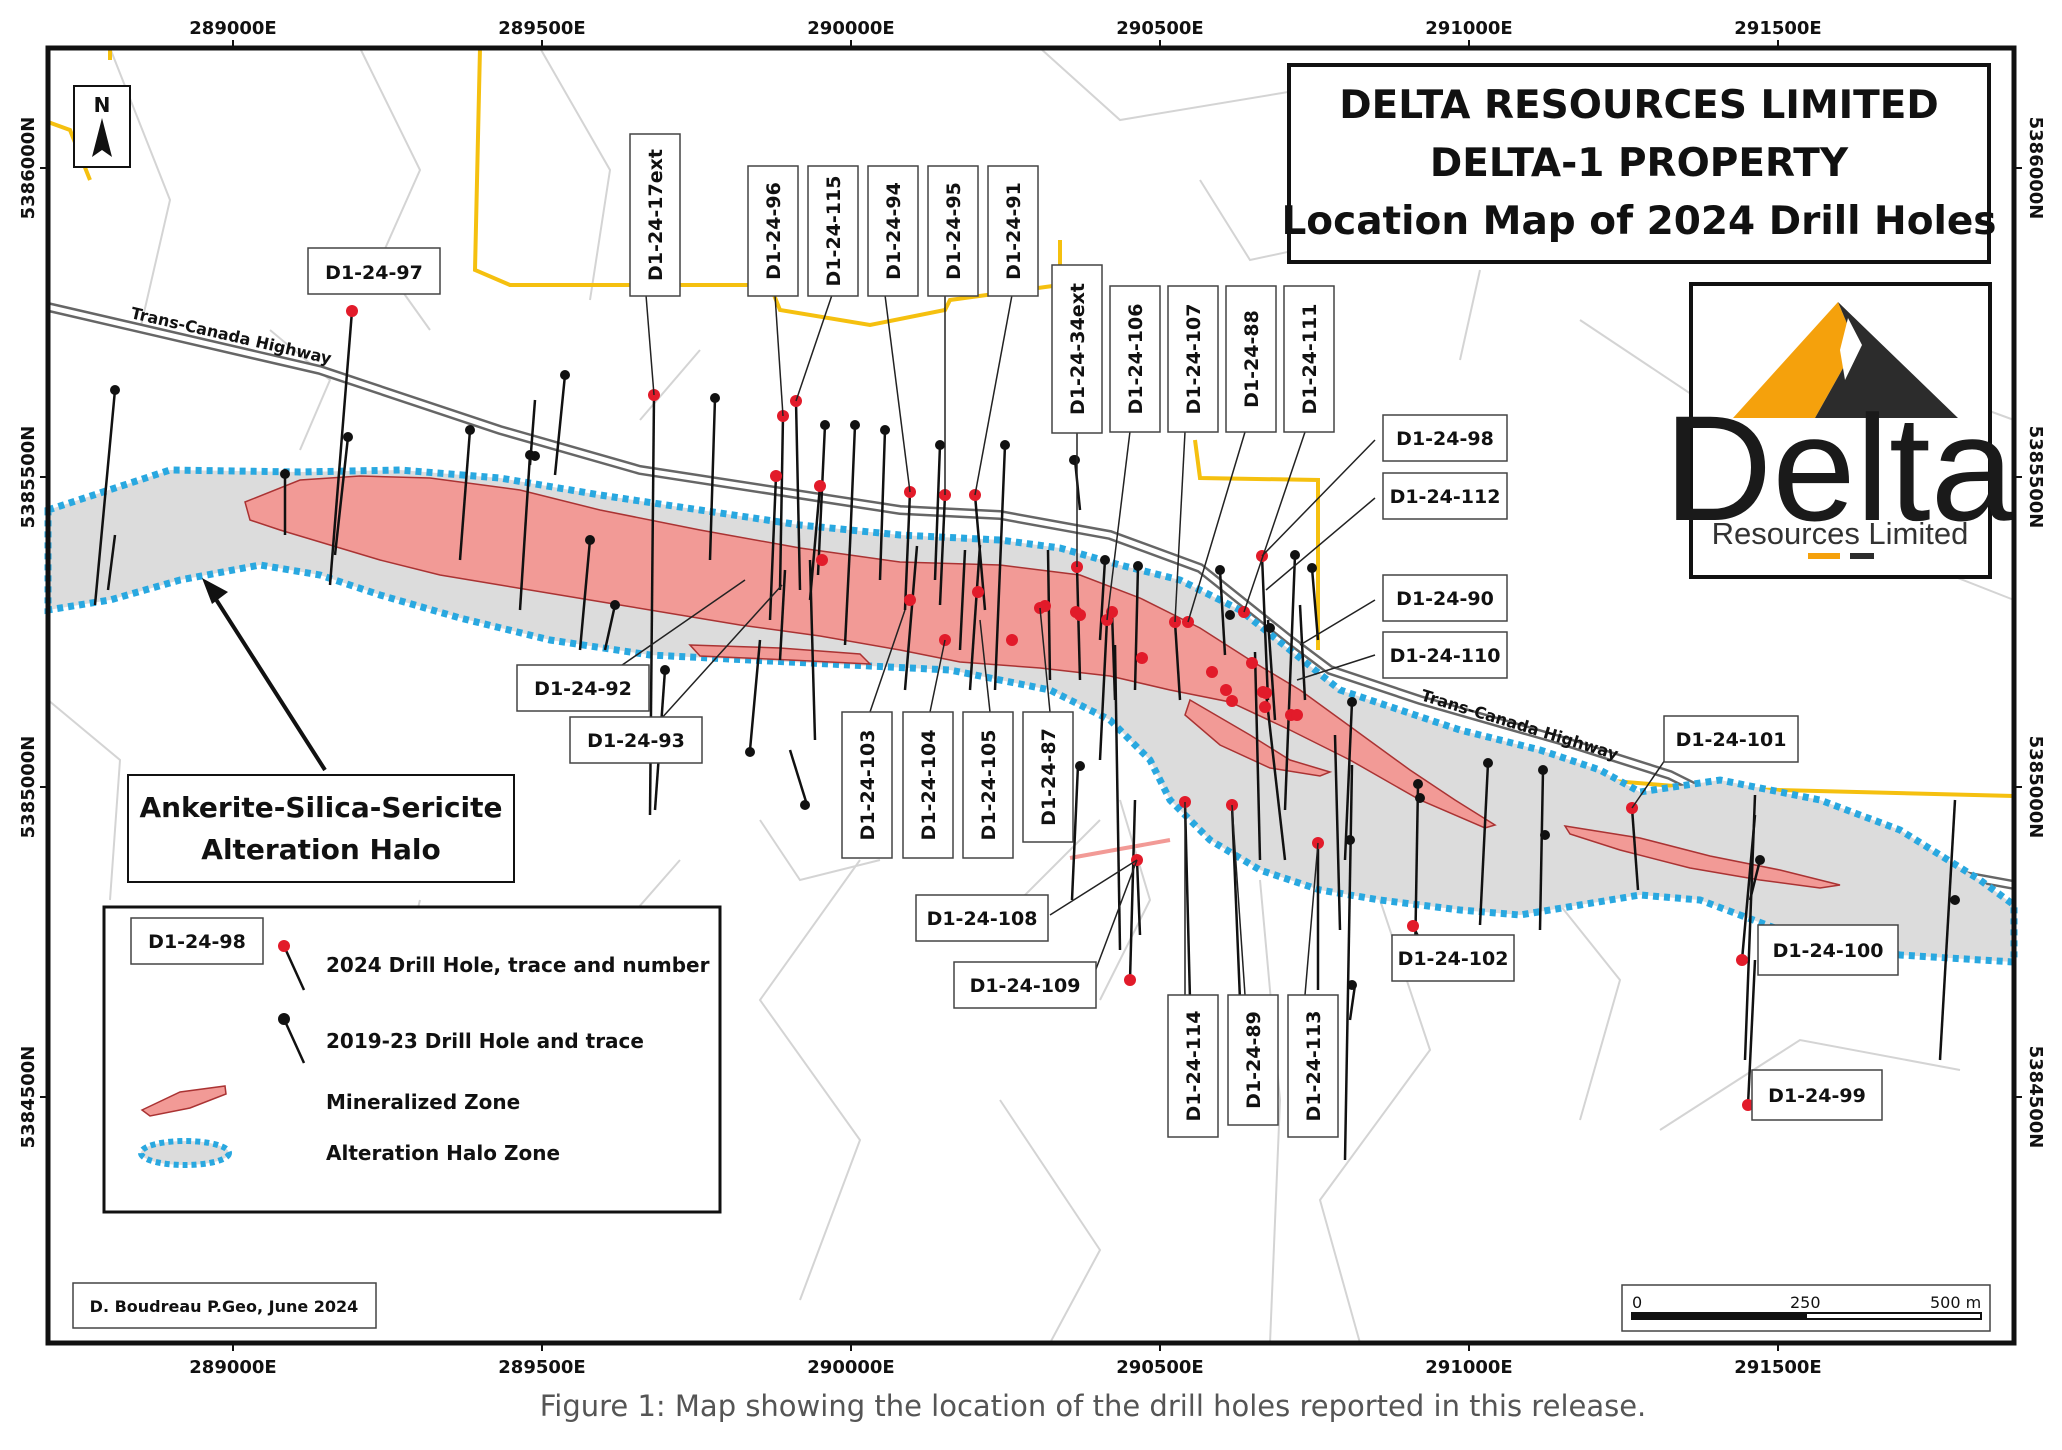 The height and width of the screenshot is (1450, 2062). What do you see at coordinates (1639, 105) in the screenshot?
I see `title-line1: DELTA RESOURCES LIMITED` at bounding box center [1639, 105].